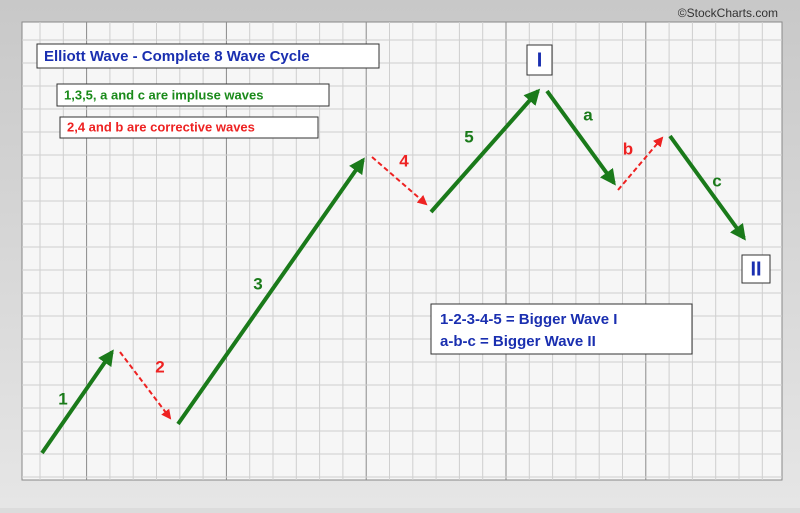 The height and width of the screenshot is (513, 800). What do you see at coordinates (518, 341) in the screenshot?
I see `summary-line: a-b-c = Bigger Wave II` at bounding box center [518, 341].